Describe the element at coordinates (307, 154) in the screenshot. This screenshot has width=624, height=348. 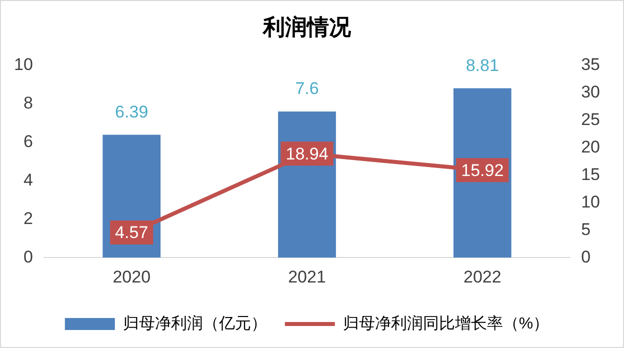
I see `data-label: 18.94` at that location.